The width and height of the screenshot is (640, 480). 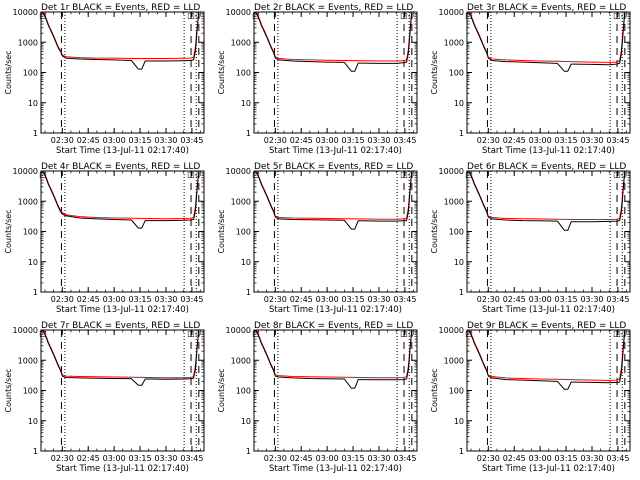 I want to click on panel-title: Det 3r BLACK = Events, RED = LLD, so click(x=546, y=8).